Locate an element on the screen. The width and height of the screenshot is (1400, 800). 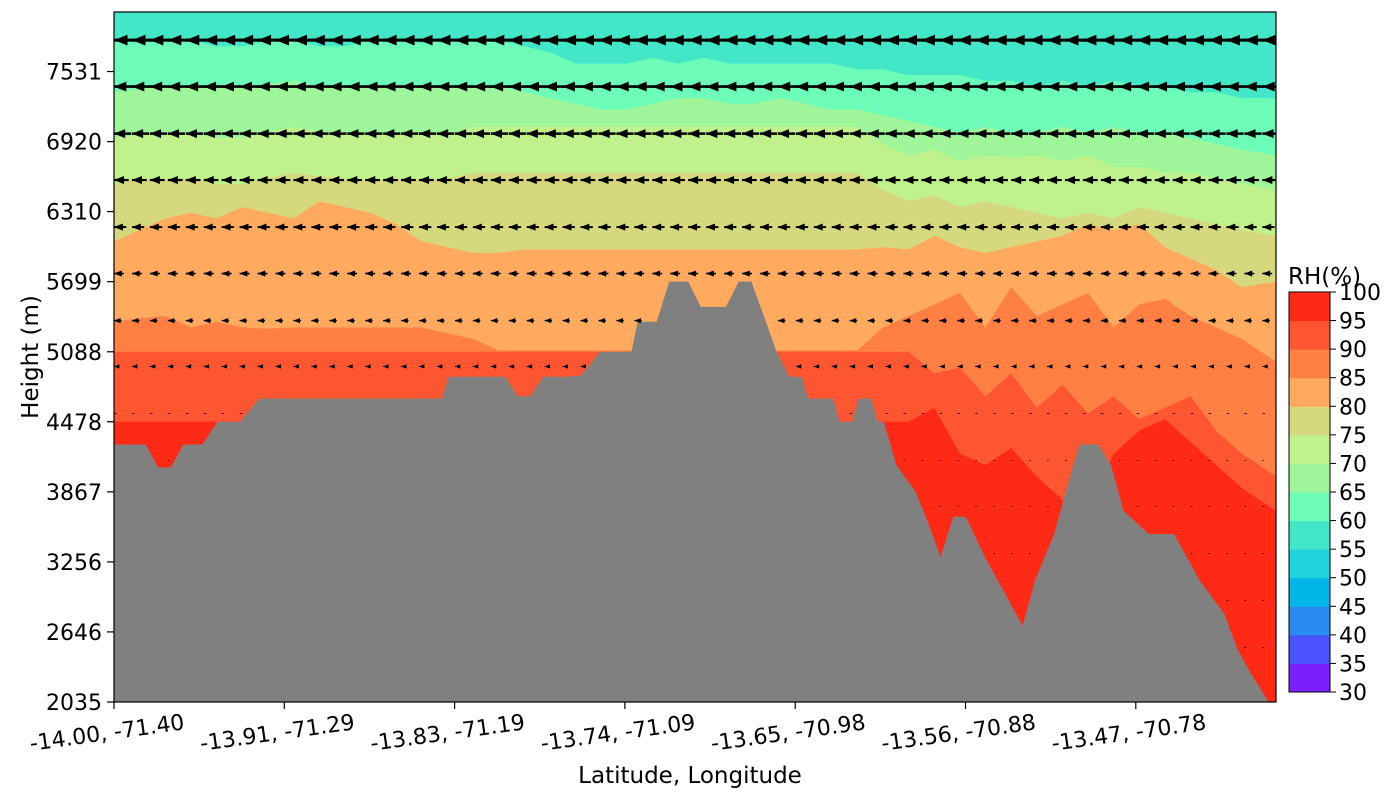
x-tick-label: -13.74, -71.09 is located at coordinates (618, 733).